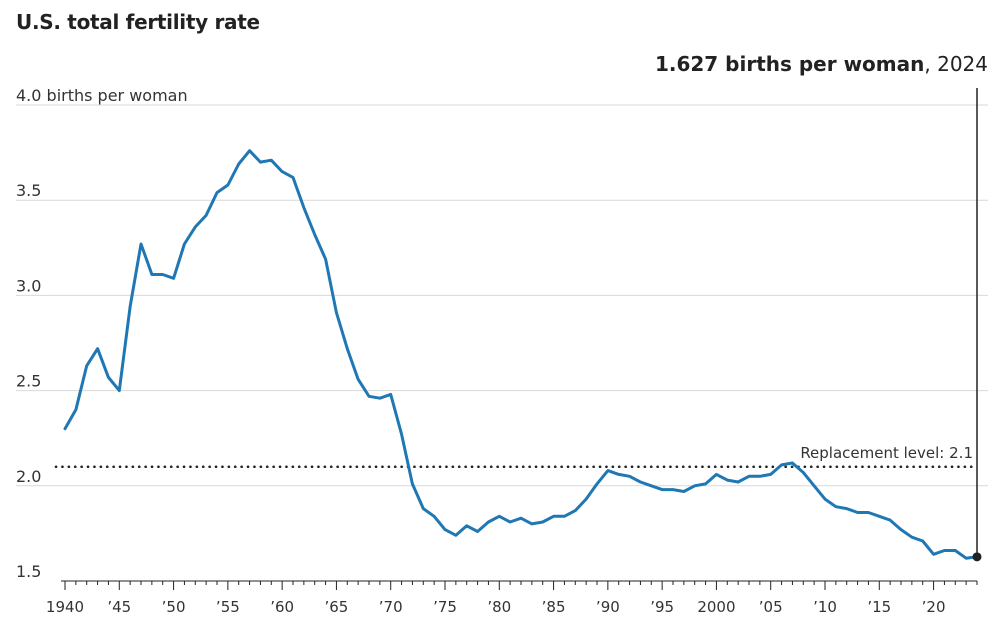  Describe the element at coordinates (771, 607) in the screenshot. I see `x-tick-label: ’05` at that location.